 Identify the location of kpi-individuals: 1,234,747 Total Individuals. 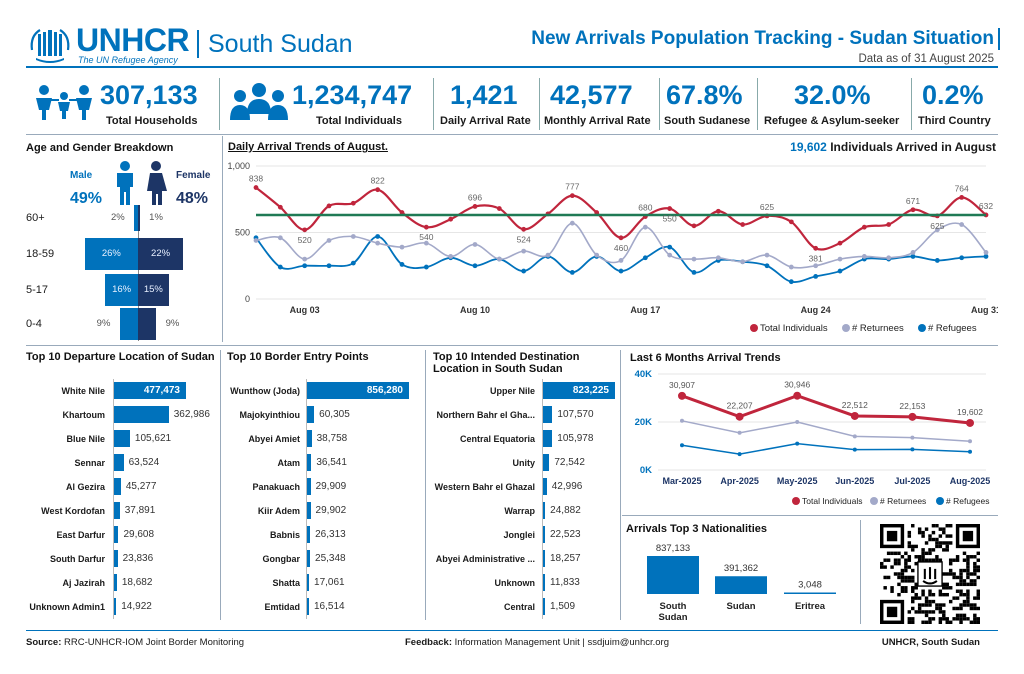
(329, 104).